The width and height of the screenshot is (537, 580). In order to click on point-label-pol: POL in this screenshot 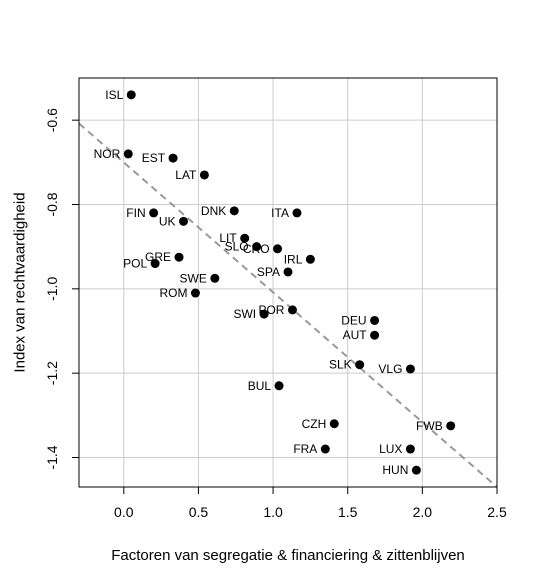, I will do `click(135, 264)`.